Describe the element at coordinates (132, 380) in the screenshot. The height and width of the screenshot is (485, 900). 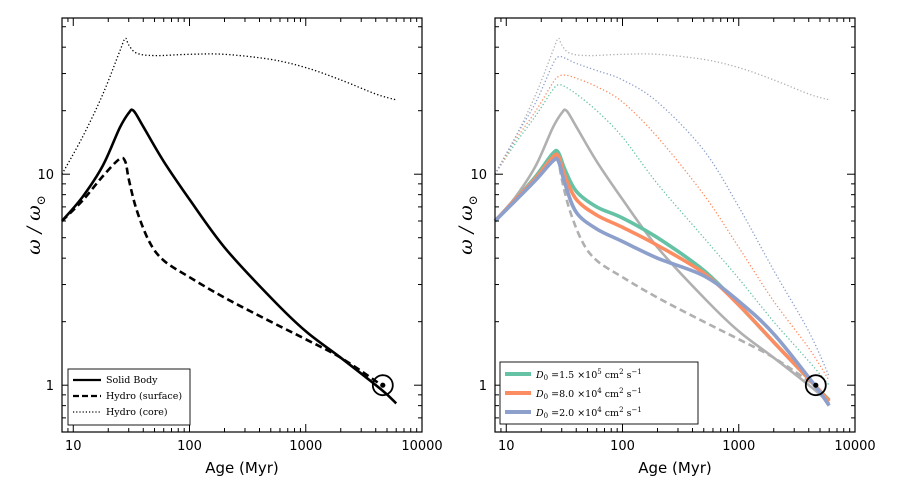
I see `legend-label-solid-body: Solid Body` at that location.